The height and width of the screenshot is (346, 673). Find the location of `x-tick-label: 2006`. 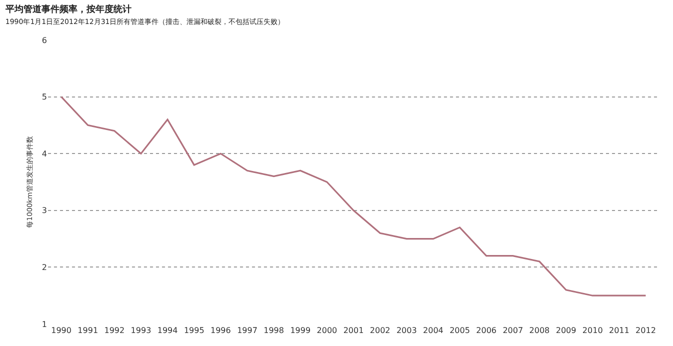

x-tick-label: 2006 is located at coordinates (486, 330).